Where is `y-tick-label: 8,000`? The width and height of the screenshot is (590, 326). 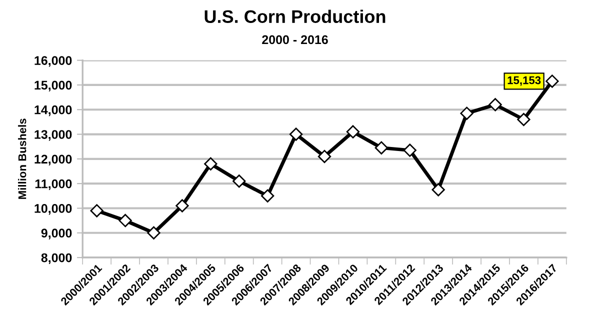
y-tick-label: 8,000 is located at coordinates (56, 258).